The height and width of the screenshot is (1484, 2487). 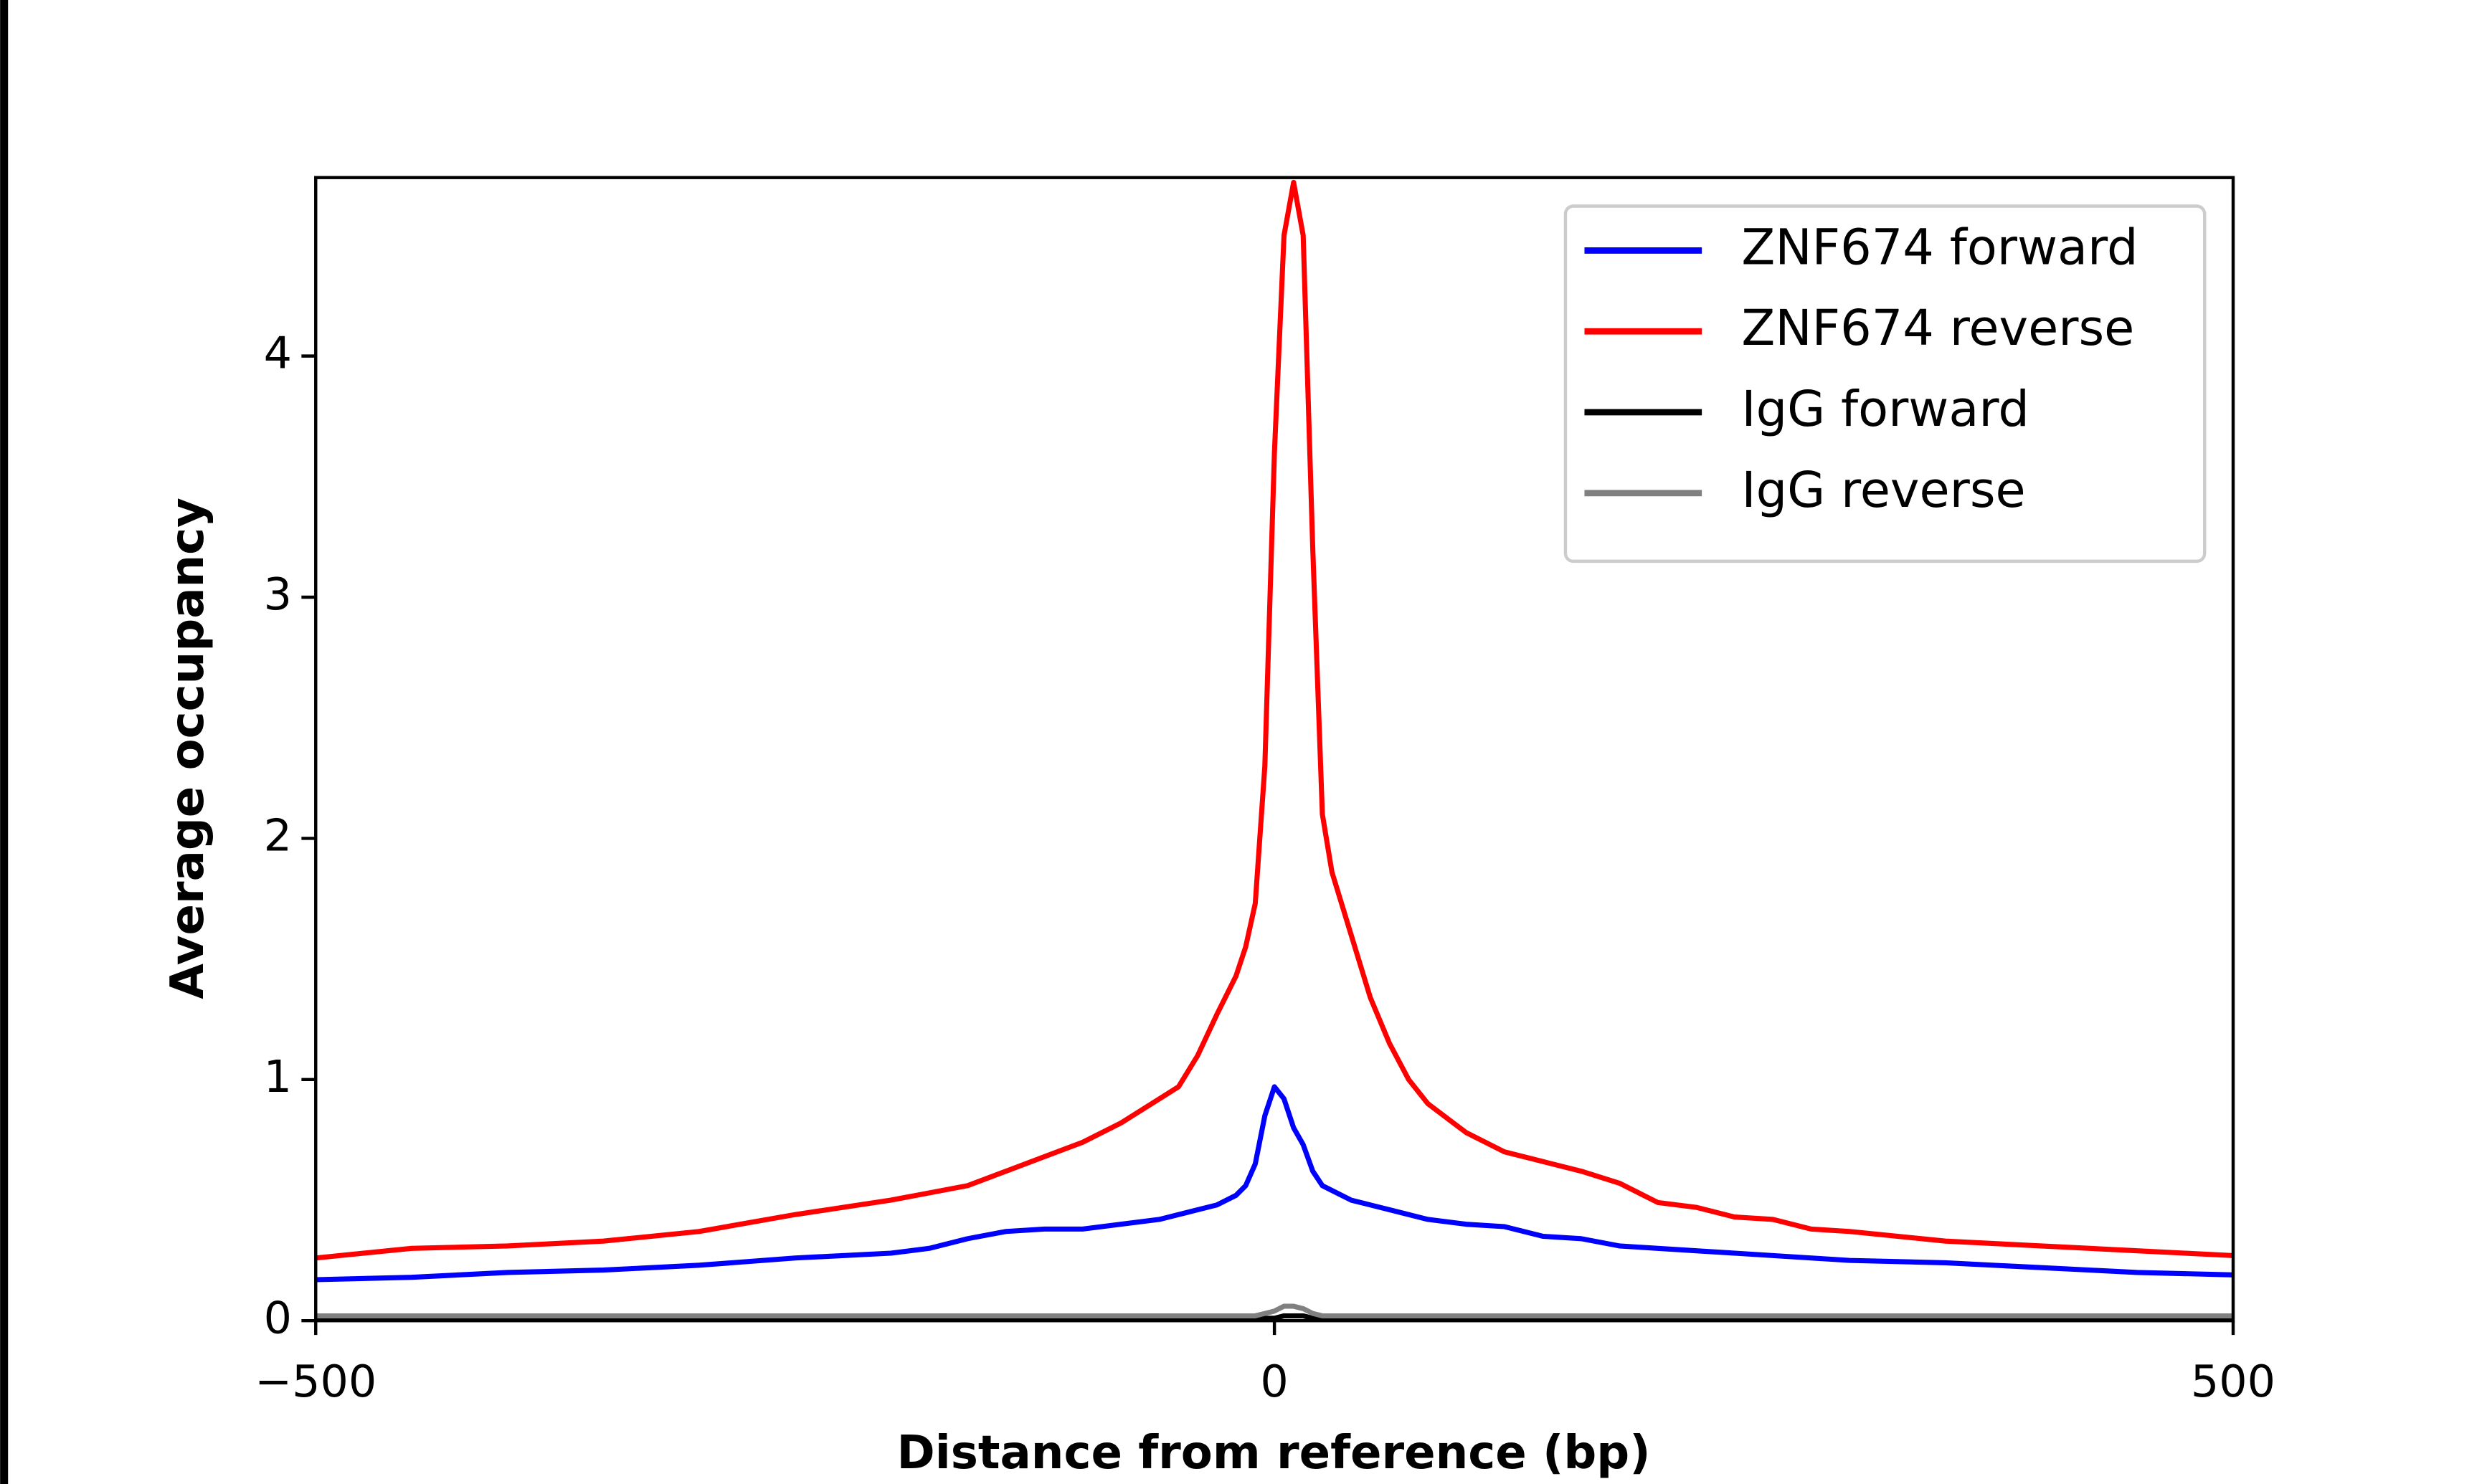 I want to click on y-tick-label: 2, so click(x=278, y=835).